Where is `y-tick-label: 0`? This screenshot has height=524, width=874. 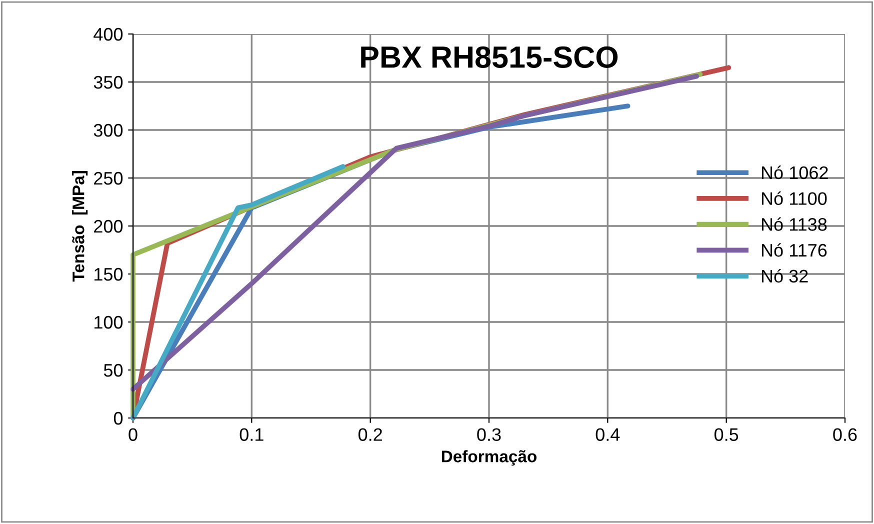
y-tick-label: 0 is located at coordinates (118, 418).